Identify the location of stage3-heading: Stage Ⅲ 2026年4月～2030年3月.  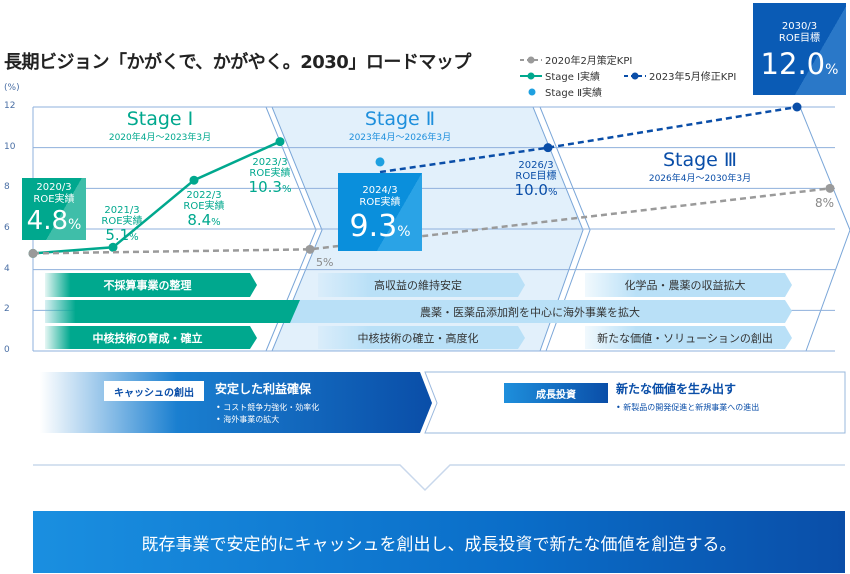
(700, 166).